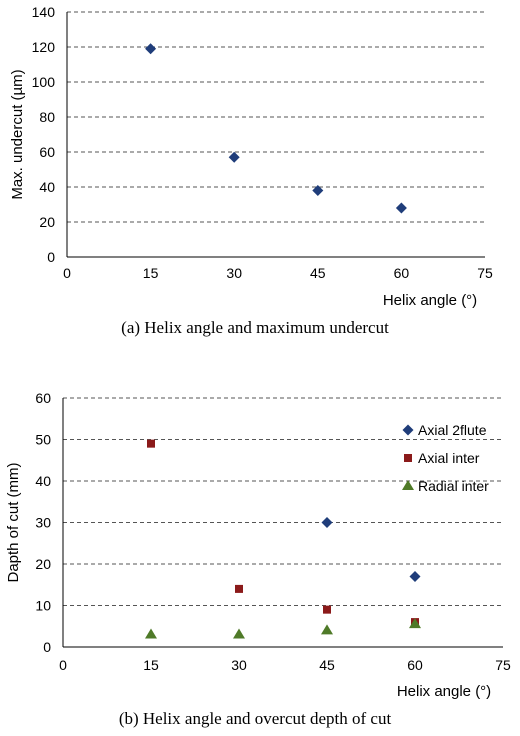 The width and height of the screenshot is (520, 736). Describe the element at coordinates (402, 273) in the screenshot. I see `a-x-tick-label: 60` at that location.